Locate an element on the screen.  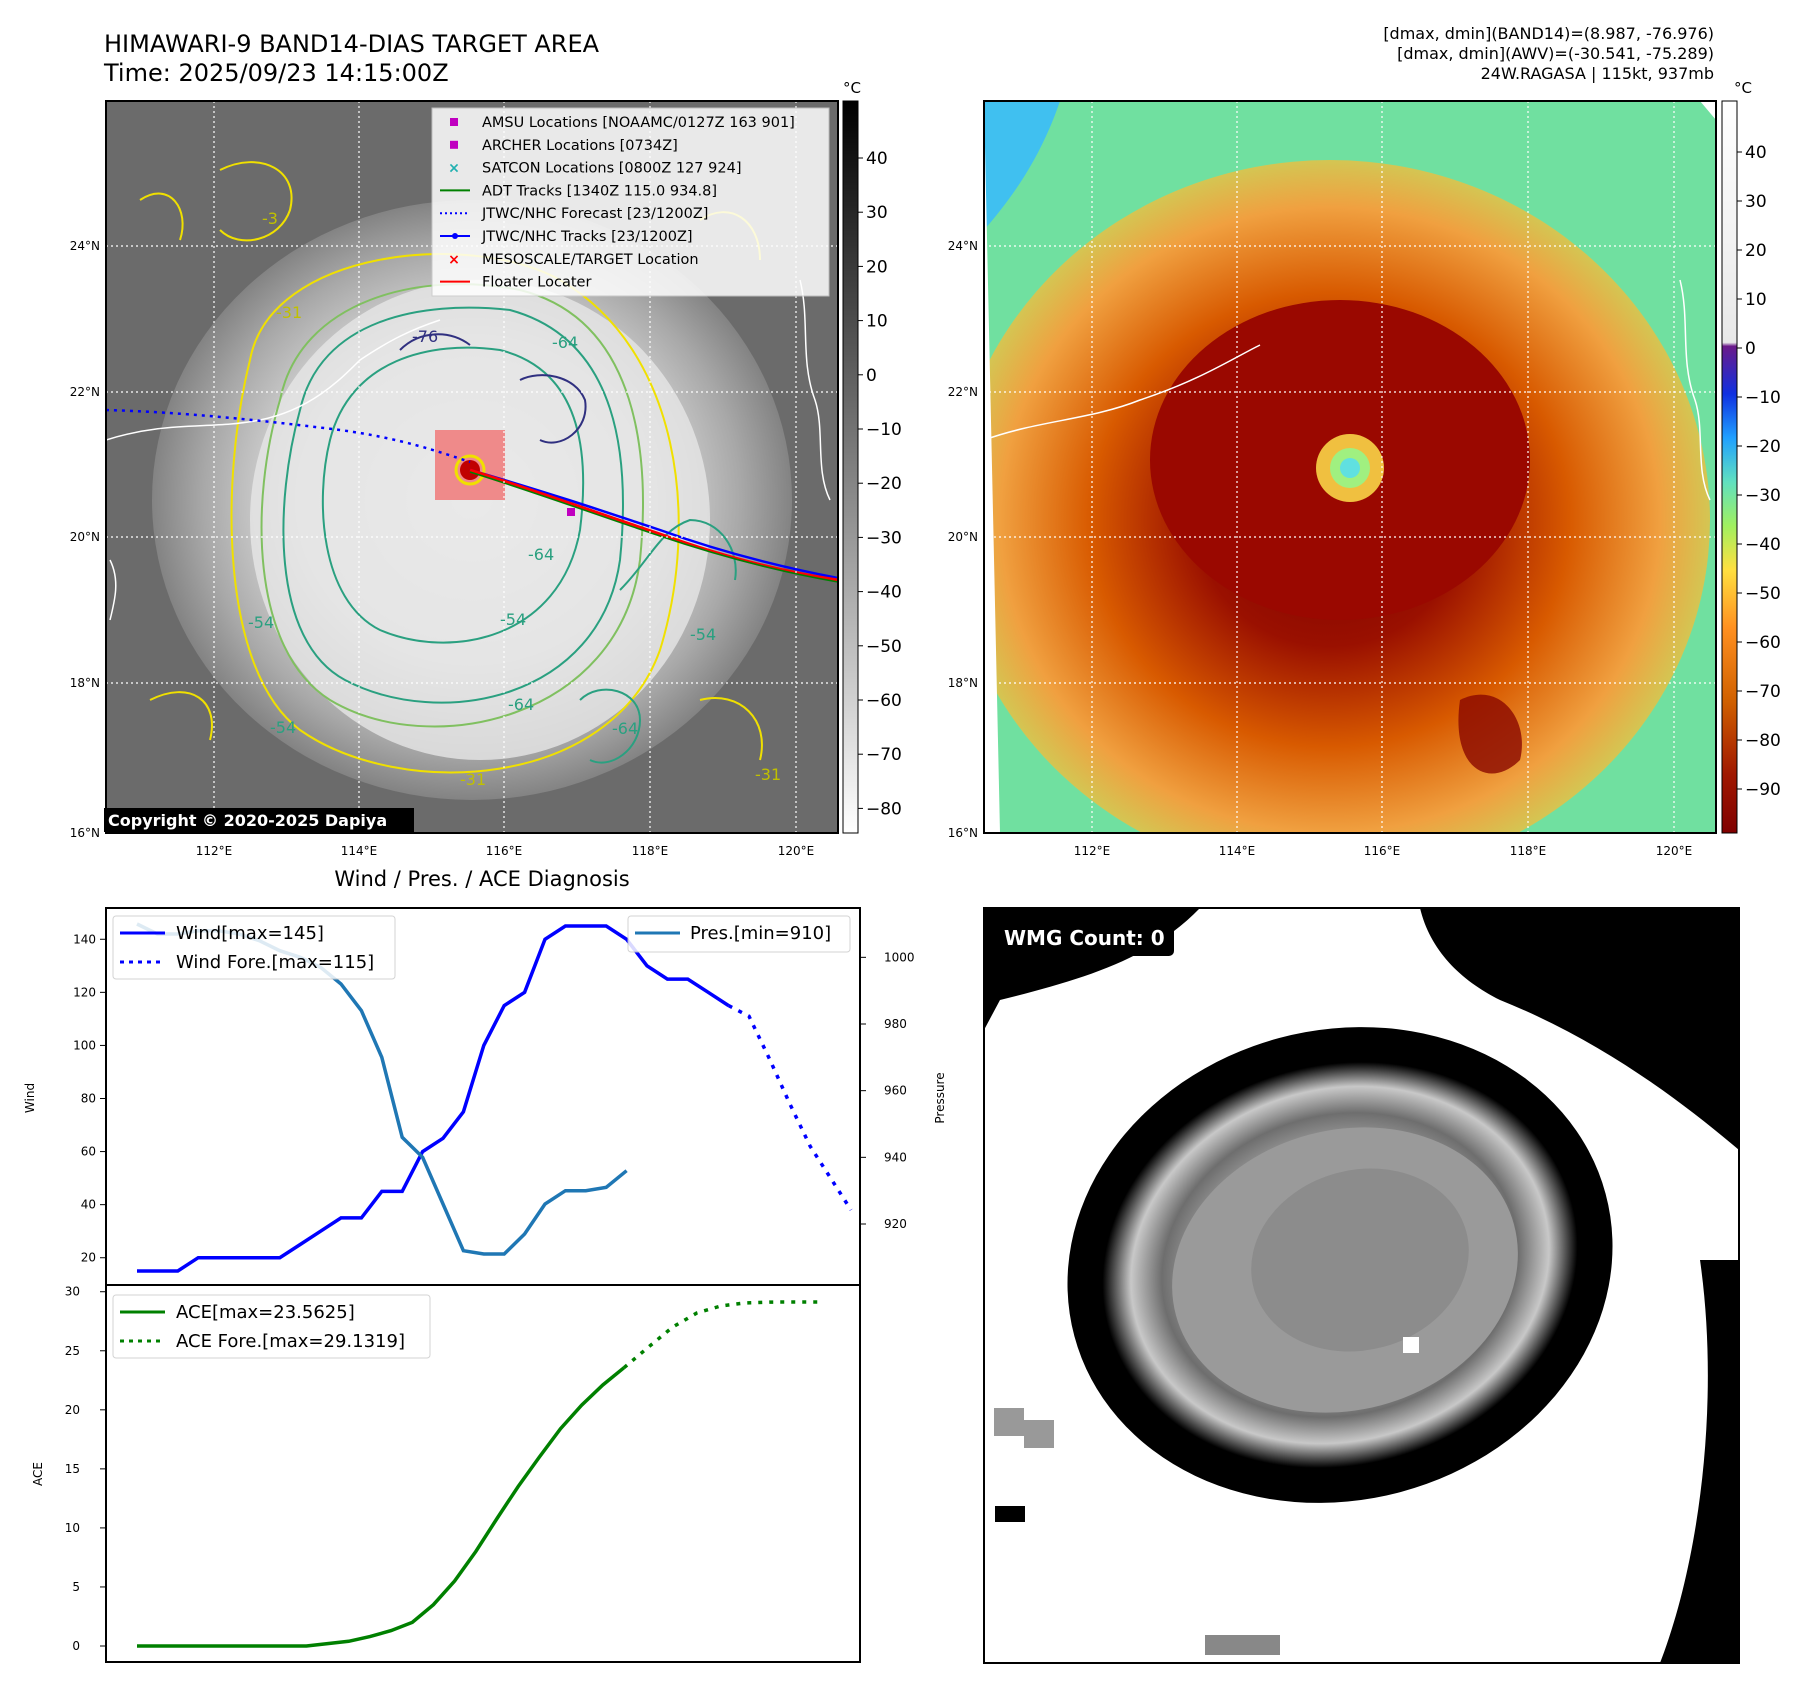
legend-pres: Pres.[min=910] is located at coordinates (760, 933).